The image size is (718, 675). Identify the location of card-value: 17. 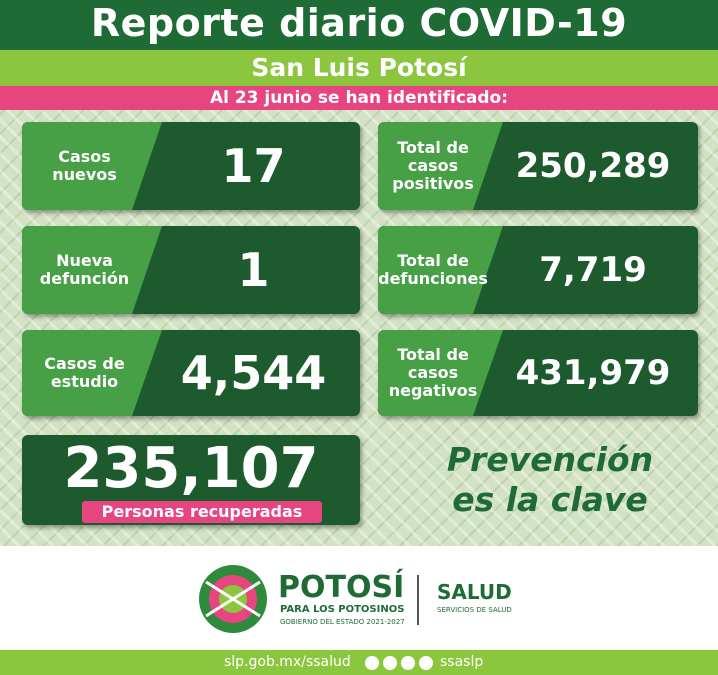
(253, 166).